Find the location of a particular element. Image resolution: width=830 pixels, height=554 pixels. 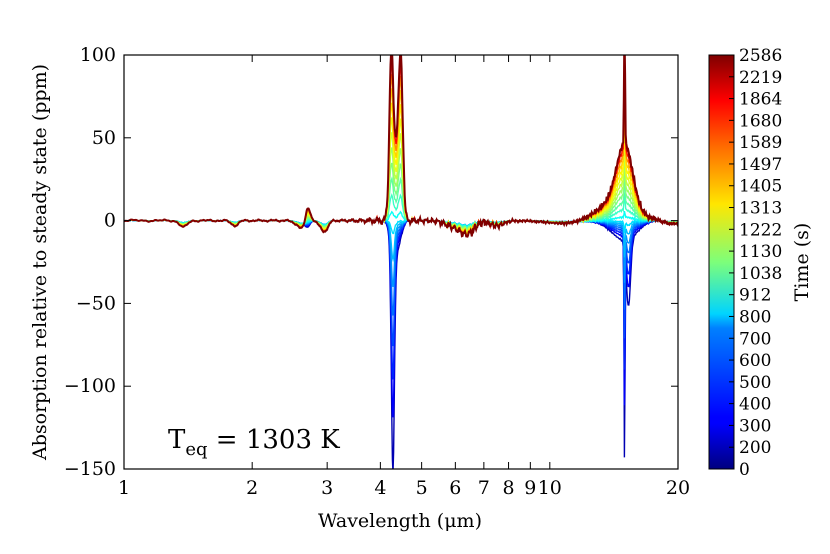

colorbar-tick-label: 300 is located at coordinates (755, 426).